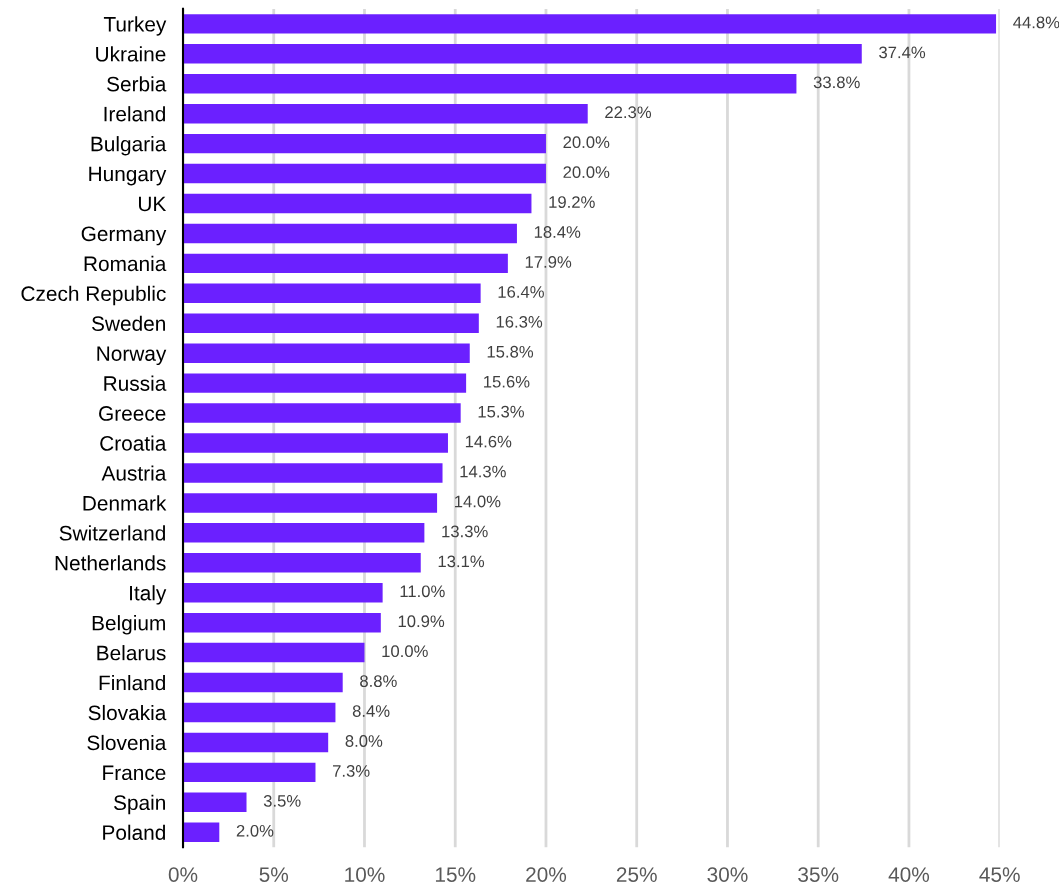 The image size is (1059, 889). I want to click on data-label: 10.9%, so click(421, 621).